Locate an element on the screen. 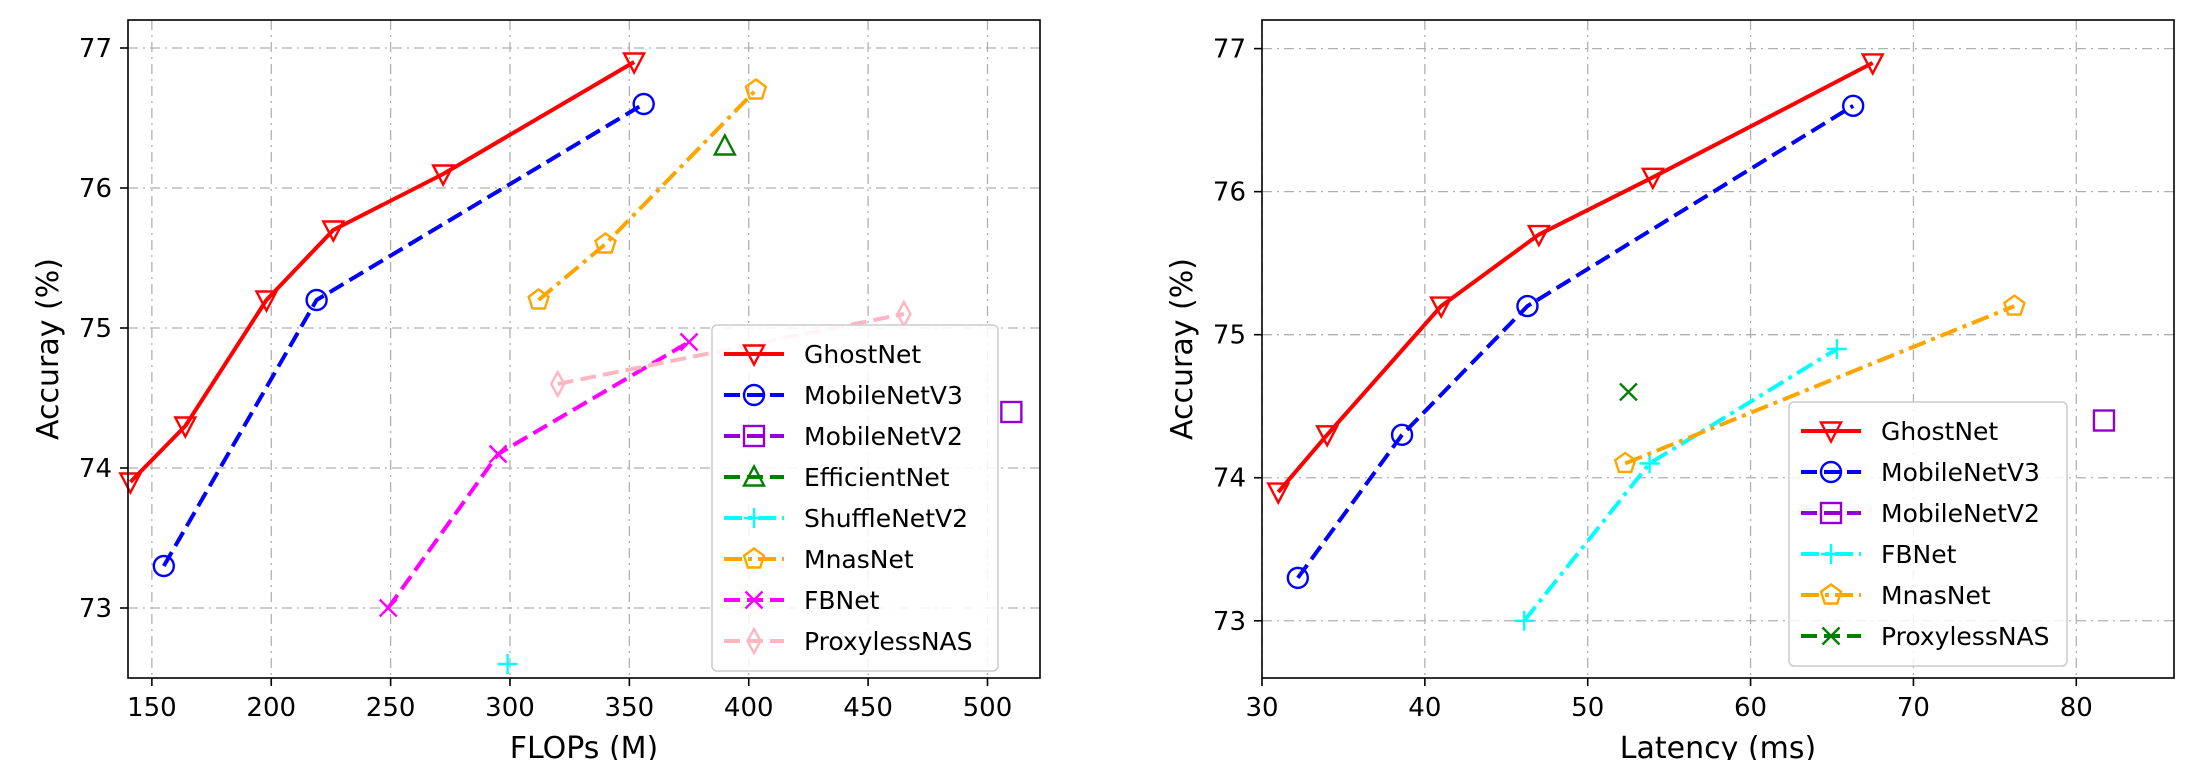  legend-label: ShuffleNetV2 is located at coordinates (886, 518).